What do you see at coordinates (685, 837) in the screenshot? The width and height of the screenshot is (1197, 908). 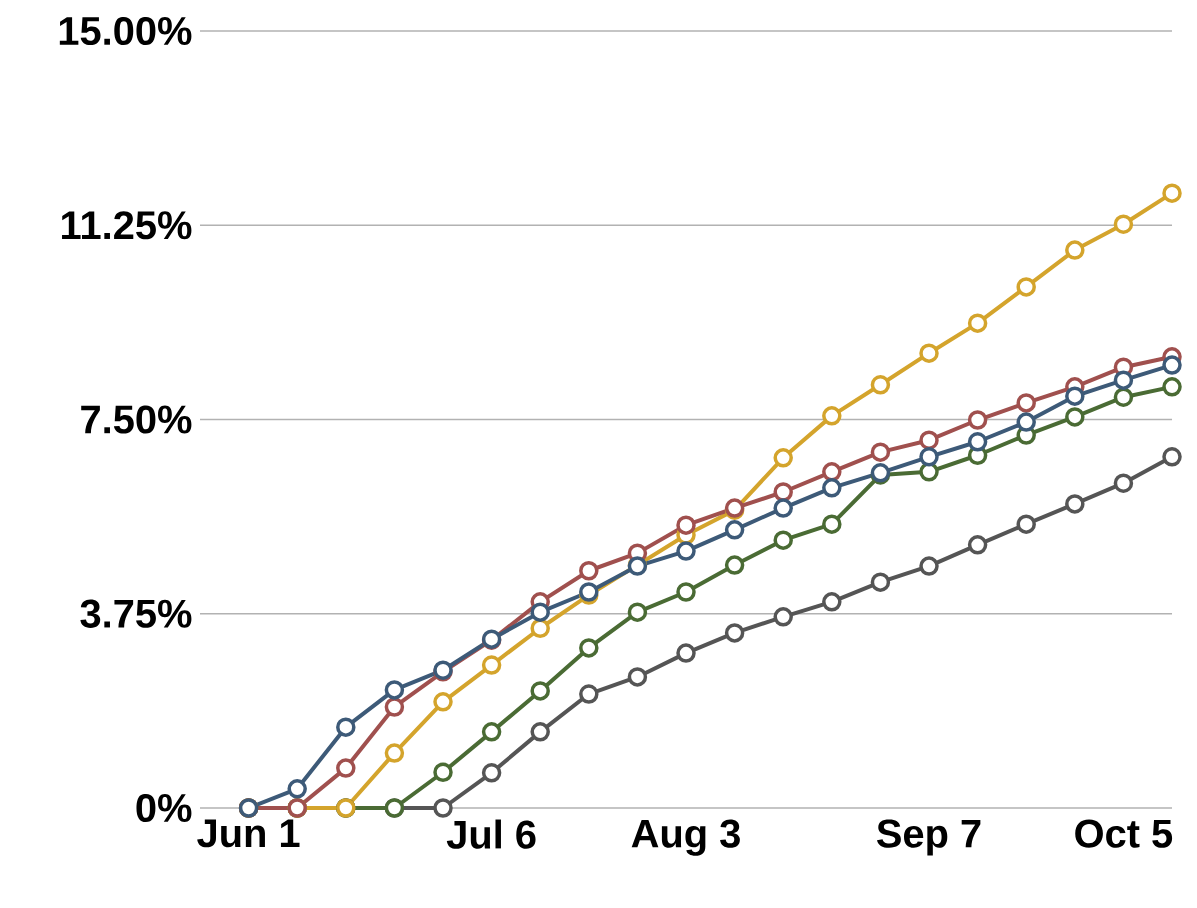 I see `x-tick-label: Aug 3` at bounding box center [685, 837].